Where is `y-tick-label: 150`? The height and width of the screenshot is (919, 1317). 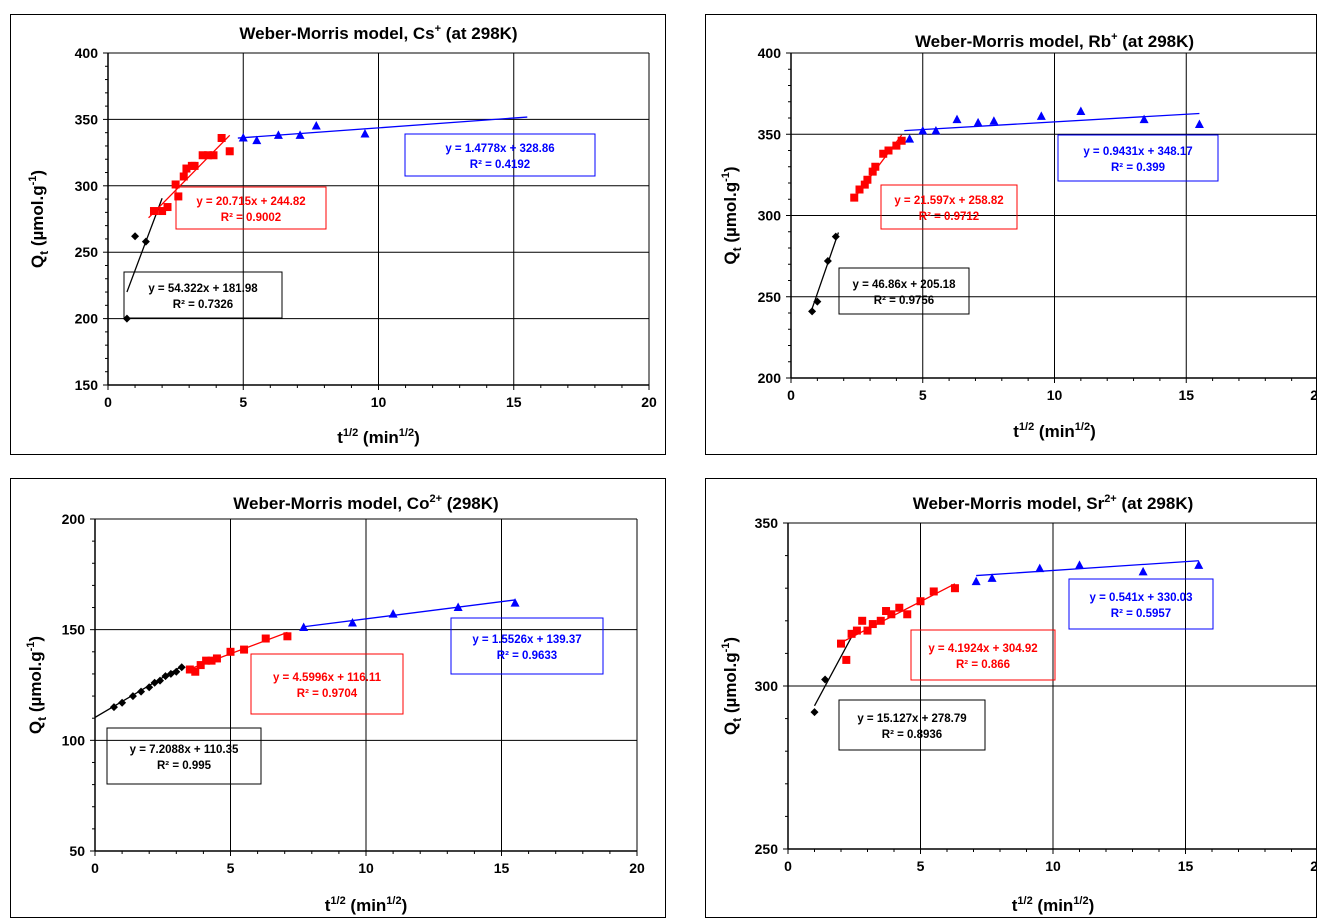
y-tick-label: 150 is located at coordinates (87, 385).